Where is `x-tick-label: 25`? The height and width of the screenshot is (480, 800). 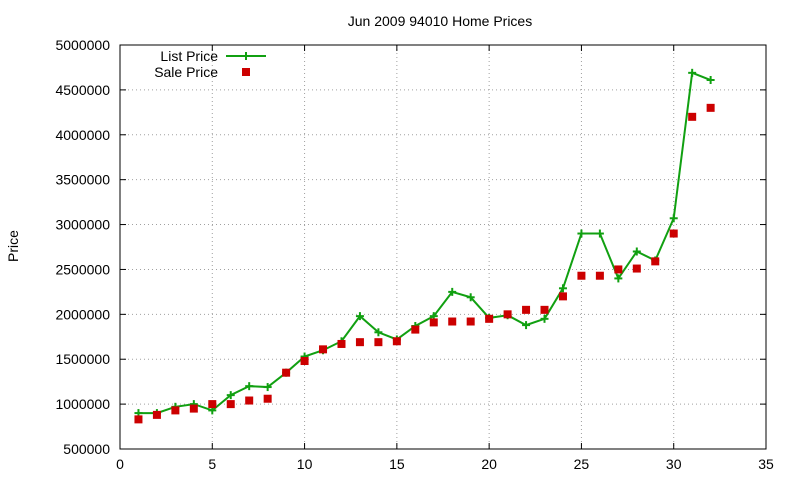 x-tick-label: 25 is located at coordinates (582, 464).